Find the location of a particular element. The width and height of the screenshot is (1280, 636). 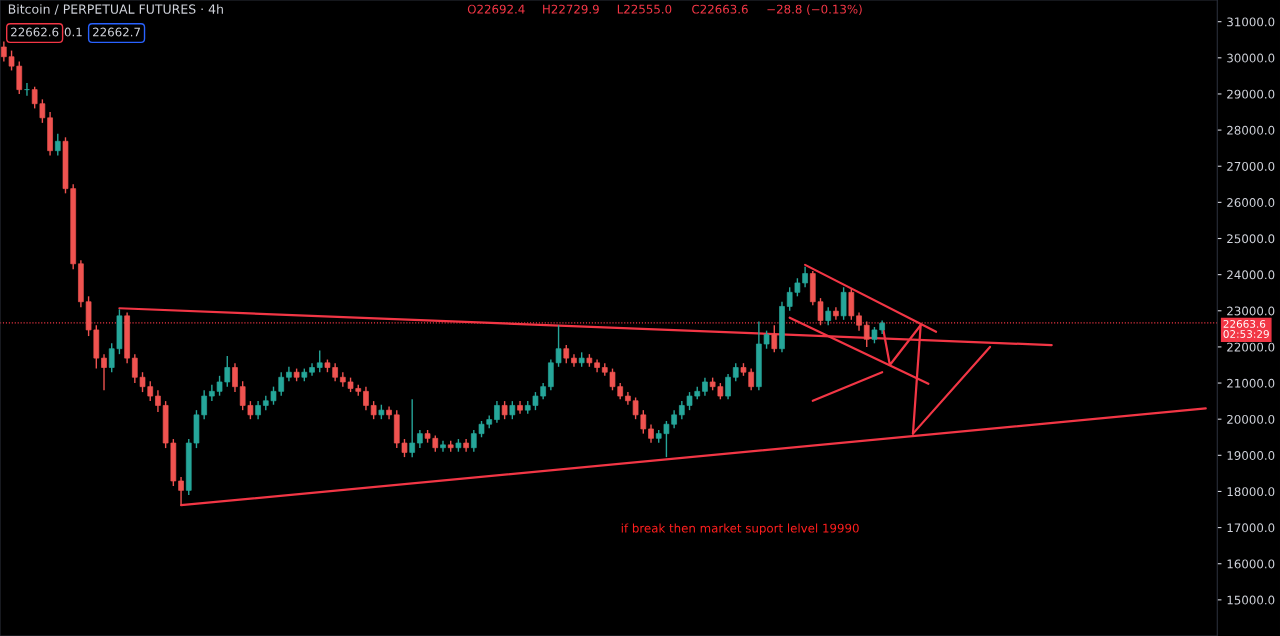

y-tick-label: 30000.0 is located at coordinates (1251, 58).